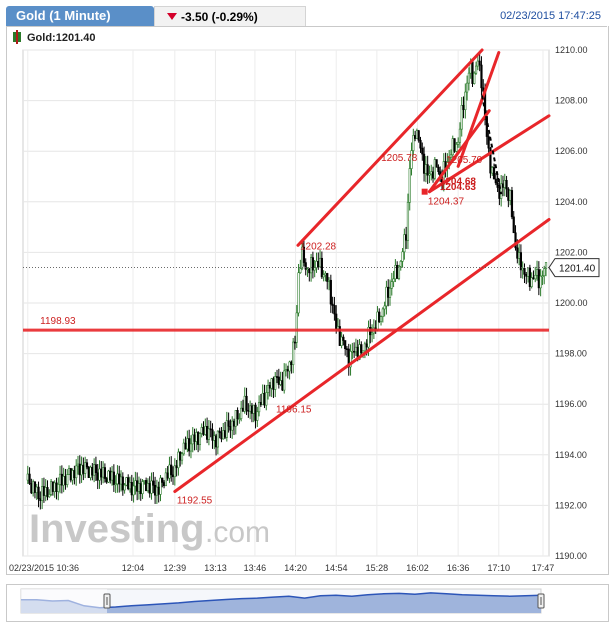  I want to click on x-tick-label: 16:36, so click(458, 568).